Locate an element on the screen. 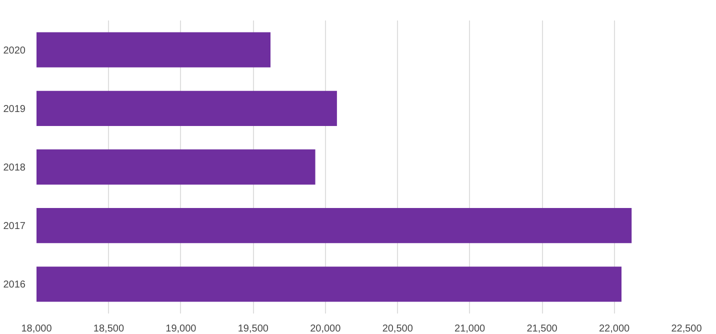 The height and width of the screenshot is (334, 716). x-tick-label: 20,000 is located at coordinates (326, 329).